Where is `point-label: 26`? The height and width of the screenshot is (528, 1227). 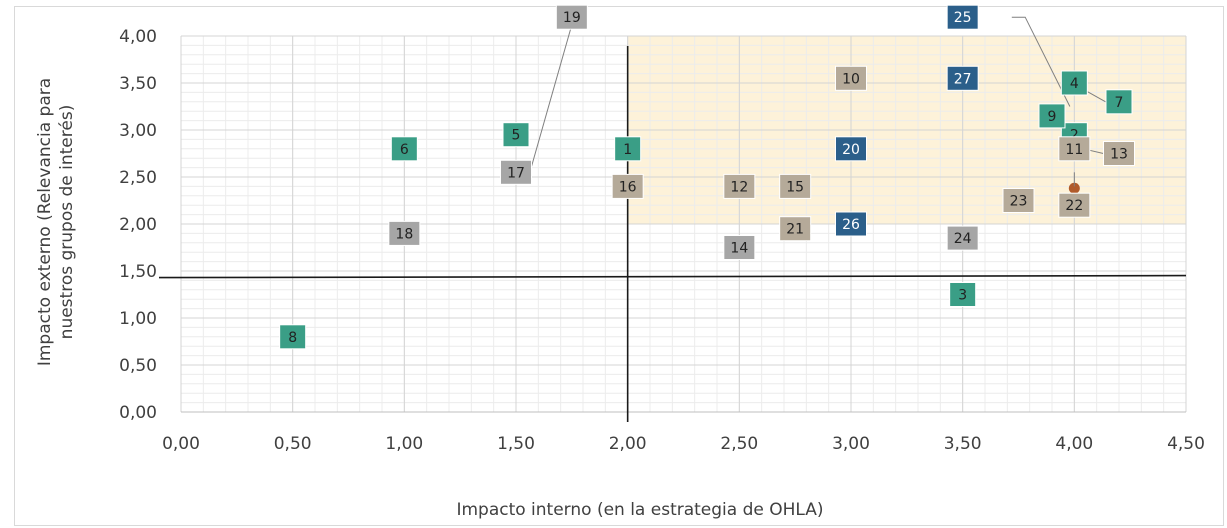
point-label: 26 is located at coordinates (851, 225).